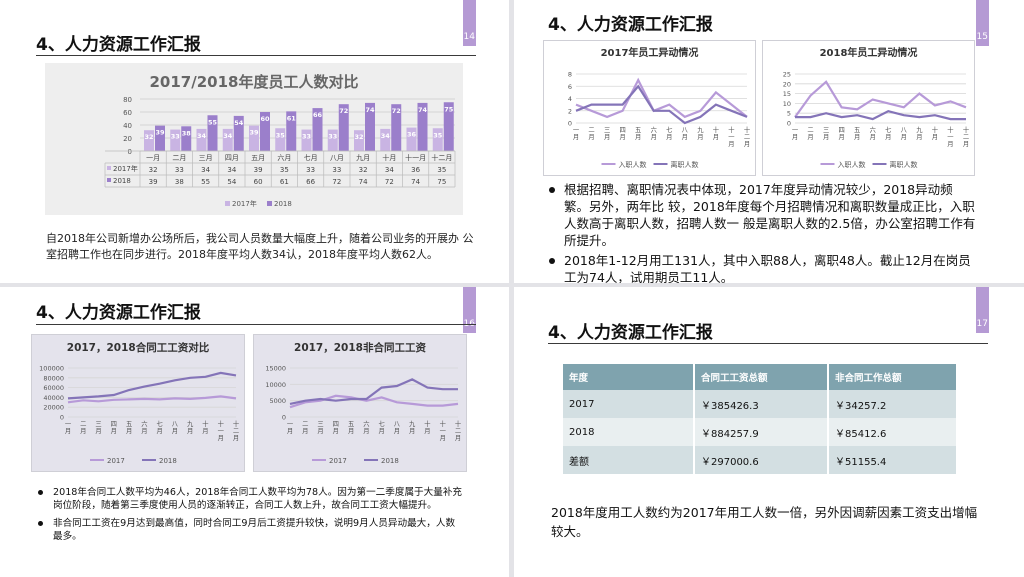  What do you see at coordinates (284, 170) in the screenshot?
I see `table-value: 35` at bounding box center [284, 170].